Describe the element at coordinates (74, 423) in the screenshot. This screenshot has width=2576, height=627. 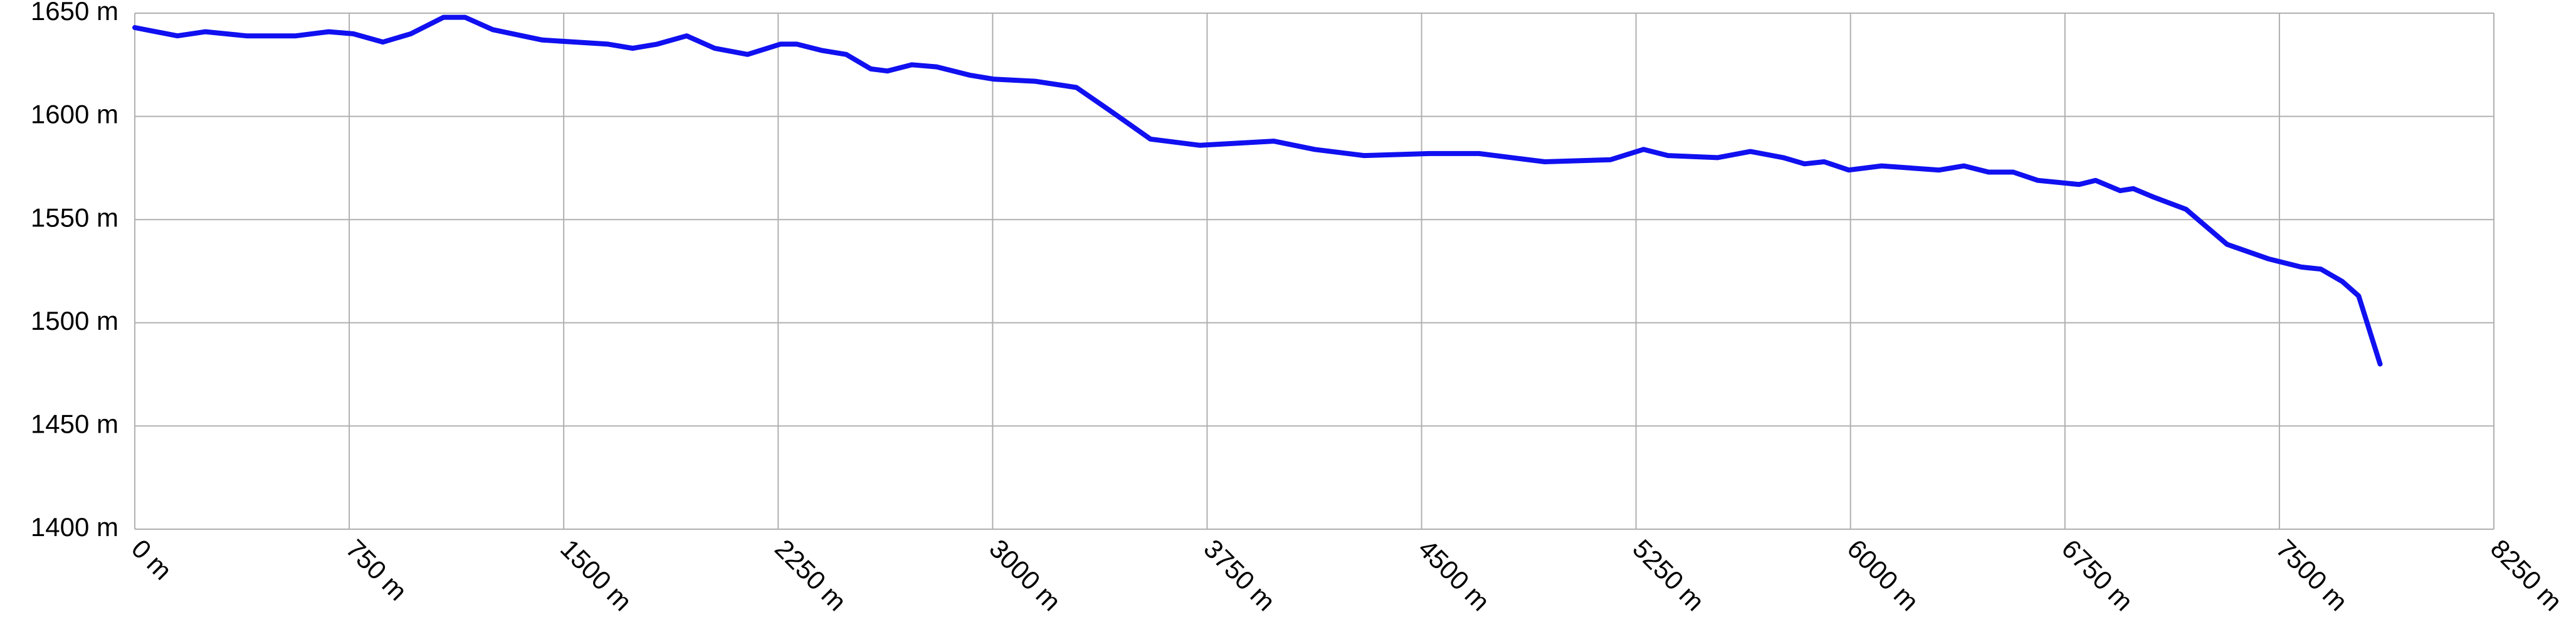
I see `y-tick-label: 1450 m` at that location.